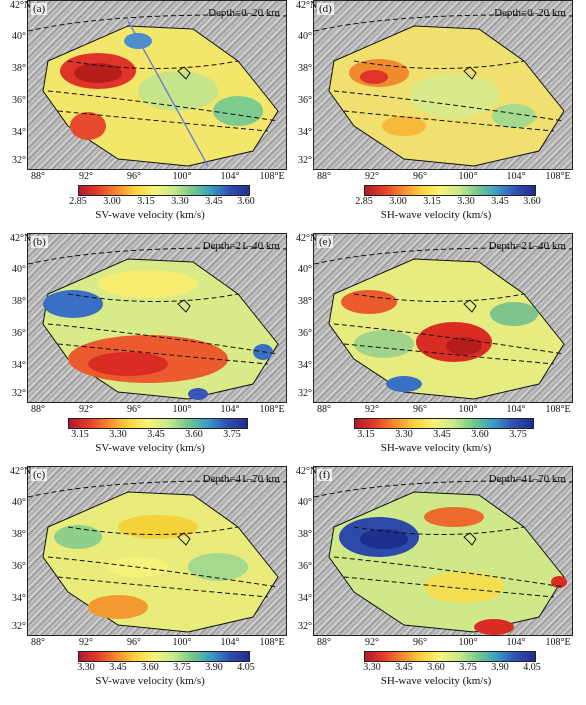 Image resolution: width=586 pixels, height=705 pixels. What do you see at coordinates (244, 13) in the screenshot?
I see `depth-label: Depth=0–20 km` at bounding box center [244, 13].